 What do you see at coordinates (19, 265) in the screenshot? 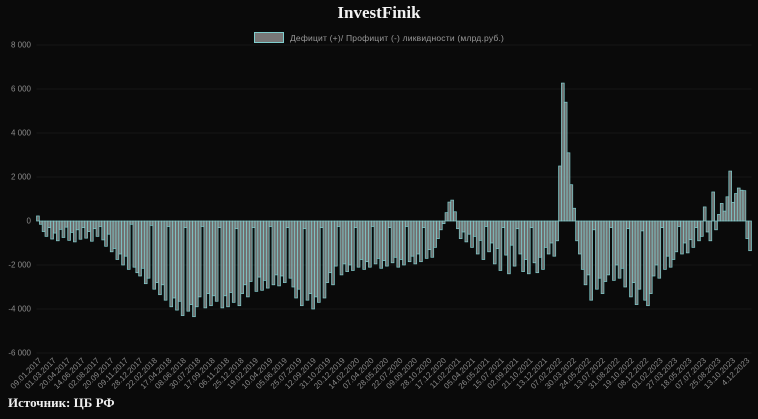
I see `y-tick-label: -2 000` at bounding box center [19, 265].